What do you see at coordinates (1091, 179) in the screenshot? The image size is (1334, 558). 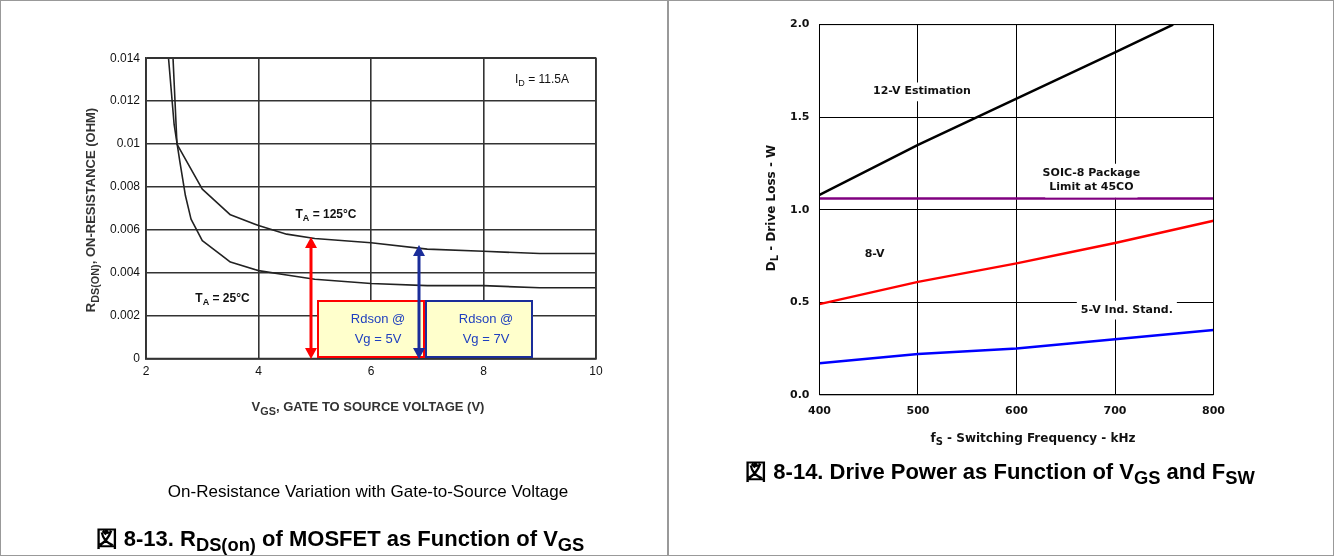 I see `series-label: SOIC-8 Package Limit at 45CO` at bounding box center [1091, 179].